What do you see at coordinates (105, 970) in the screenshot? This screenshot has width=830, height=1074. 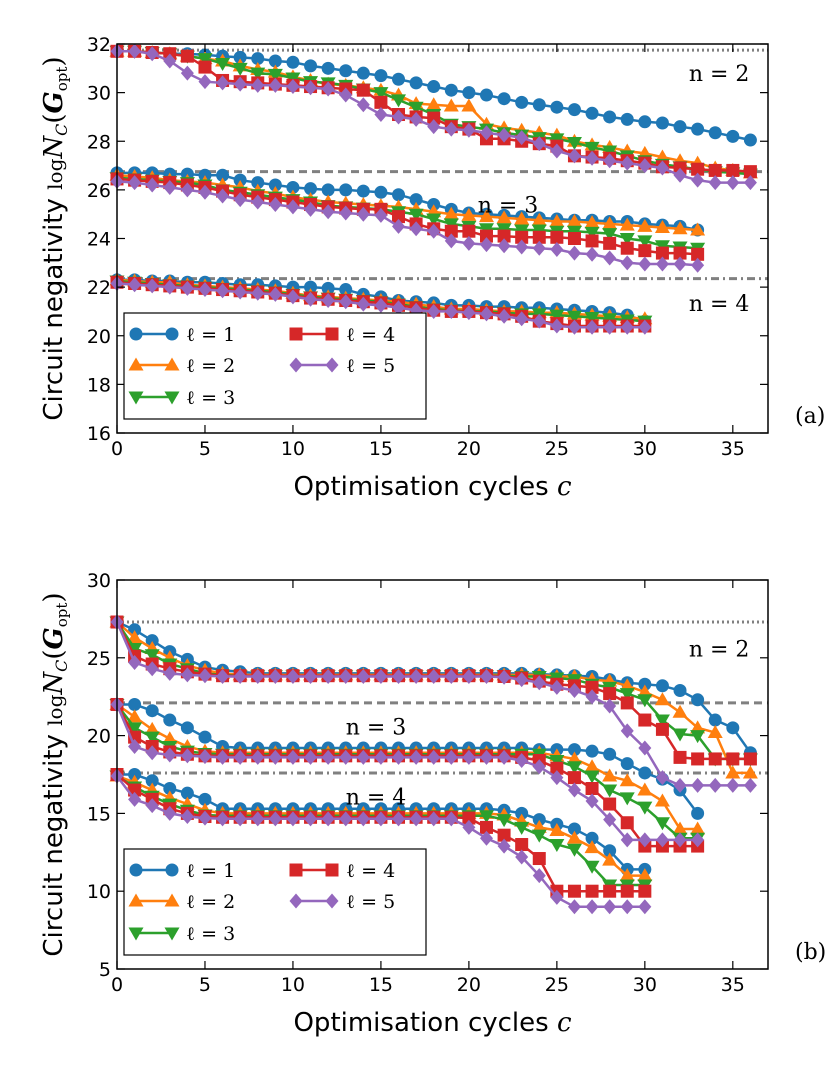 I see `y-tick-label: 5` at bounding box center [105, 970].